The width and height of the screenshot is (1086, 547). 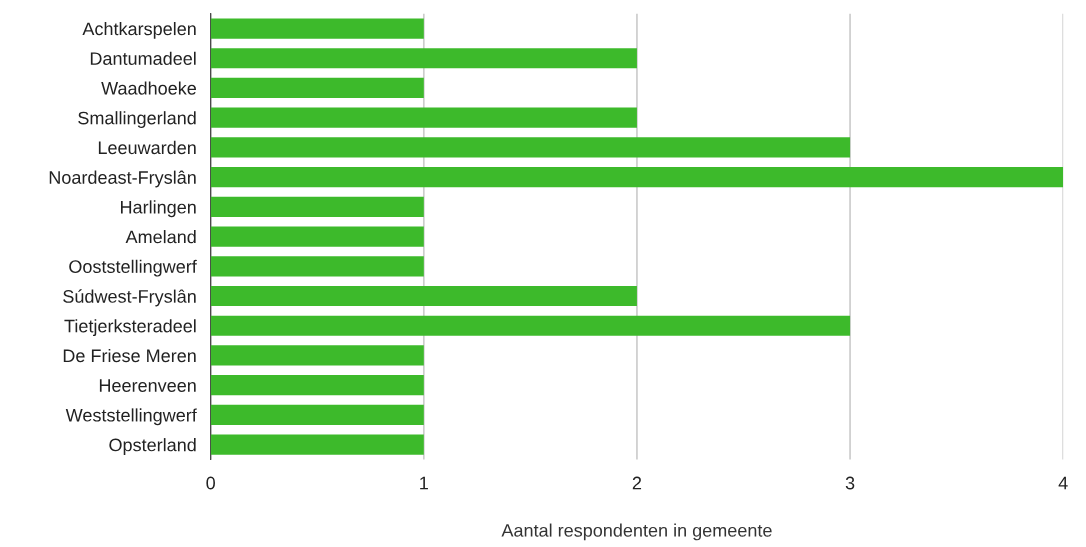 I want to click on y-tick-label: Heerenveen, so click(x=147, y=385).